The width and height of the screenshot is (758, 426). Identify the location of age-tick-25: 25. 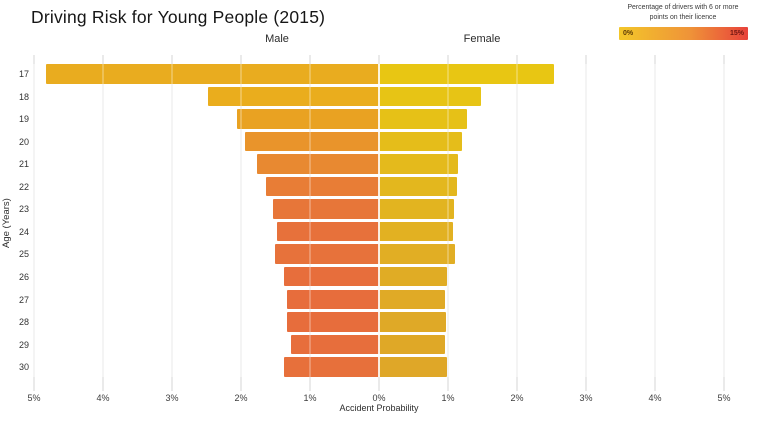
(23, 254).